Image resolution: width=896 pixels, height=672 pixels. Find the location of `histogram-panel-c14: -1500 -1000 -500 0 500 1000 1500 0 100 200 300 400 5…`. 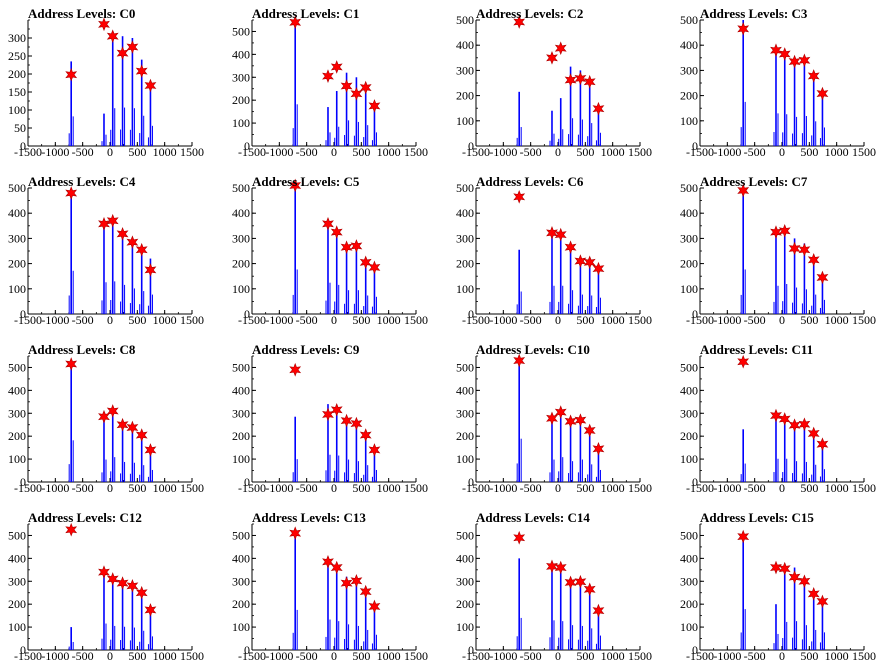

histogram-panel-c14: -1500 -1000 -500 0 500 1000 1500 0 100 200 300 400 5… is located at coordinates (560, 588).